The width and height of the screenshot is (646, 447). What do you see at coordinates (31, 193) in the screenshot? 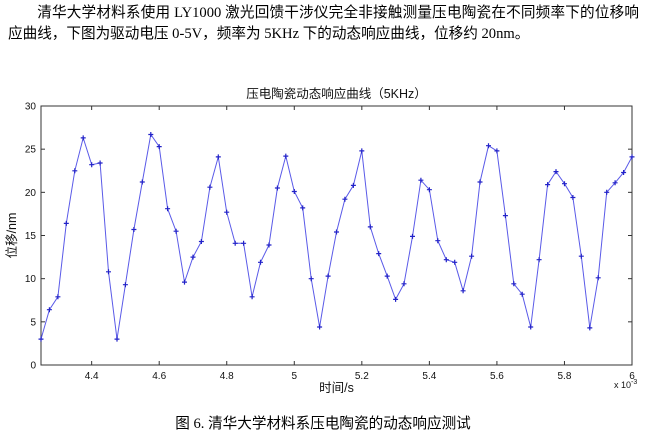
I see `y-tick-label: 20` at bounding box center [31, 193].